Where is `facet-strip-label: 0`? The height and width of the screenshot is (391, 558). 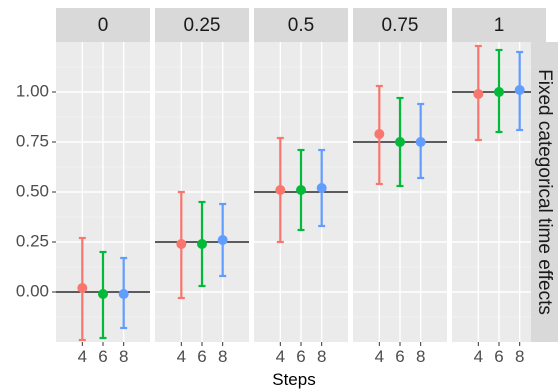 facet-strip-label: 0 is located at coordinates (103, 25).